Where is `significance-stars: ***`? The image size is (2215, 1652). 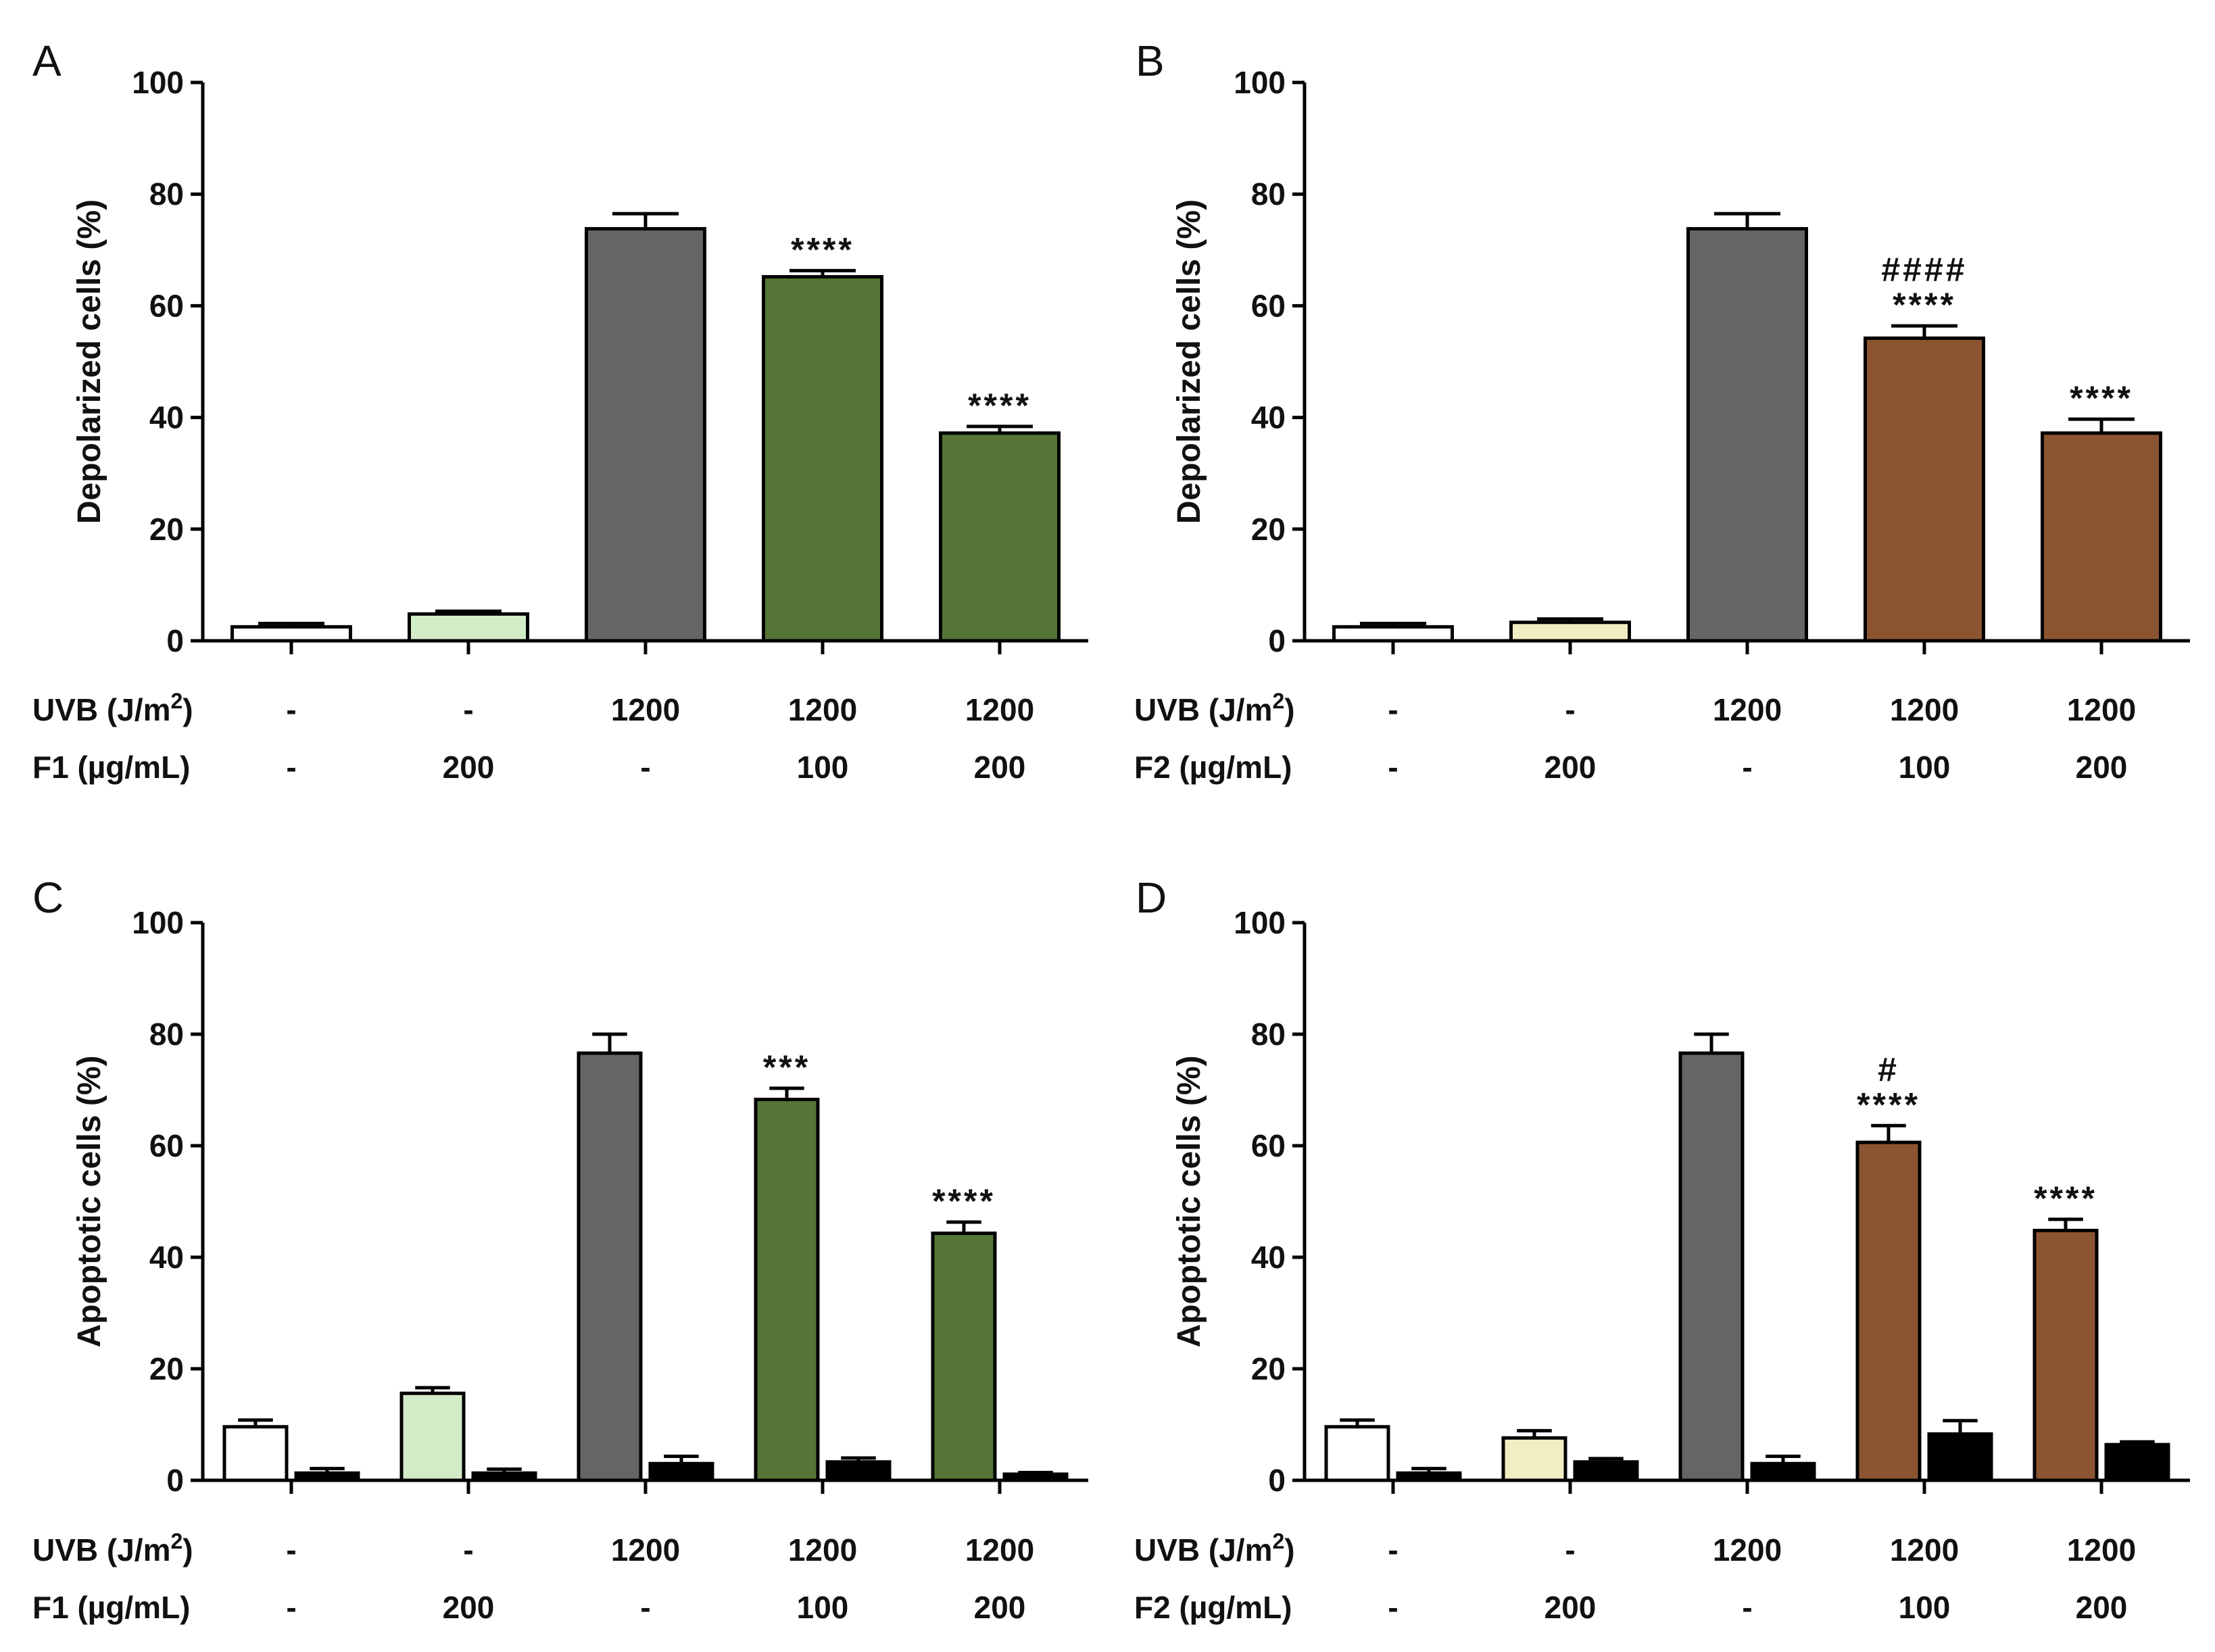
significance-stars: *** is located at coordinates (786, 1067).